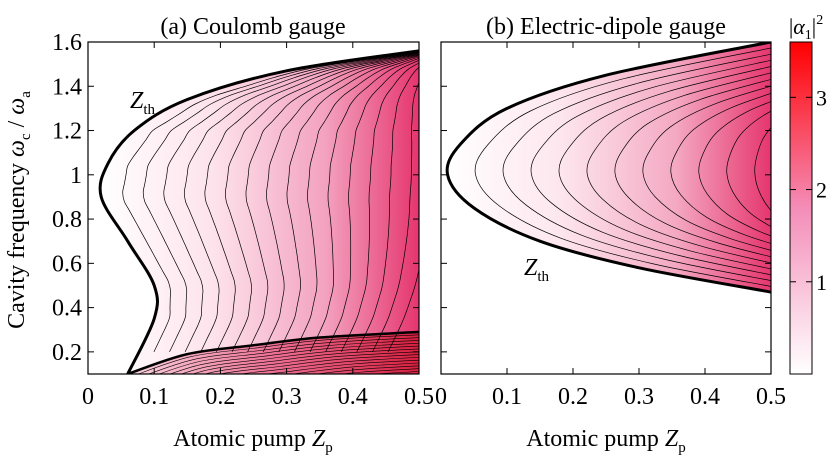 The width and height of the screenshot is (830, 458). What do you see at coordinates (19, 210) in the screenshot?
I see `y-axis-label: Cavity frequency ωc / ωa` at bounding box center [19, 210].